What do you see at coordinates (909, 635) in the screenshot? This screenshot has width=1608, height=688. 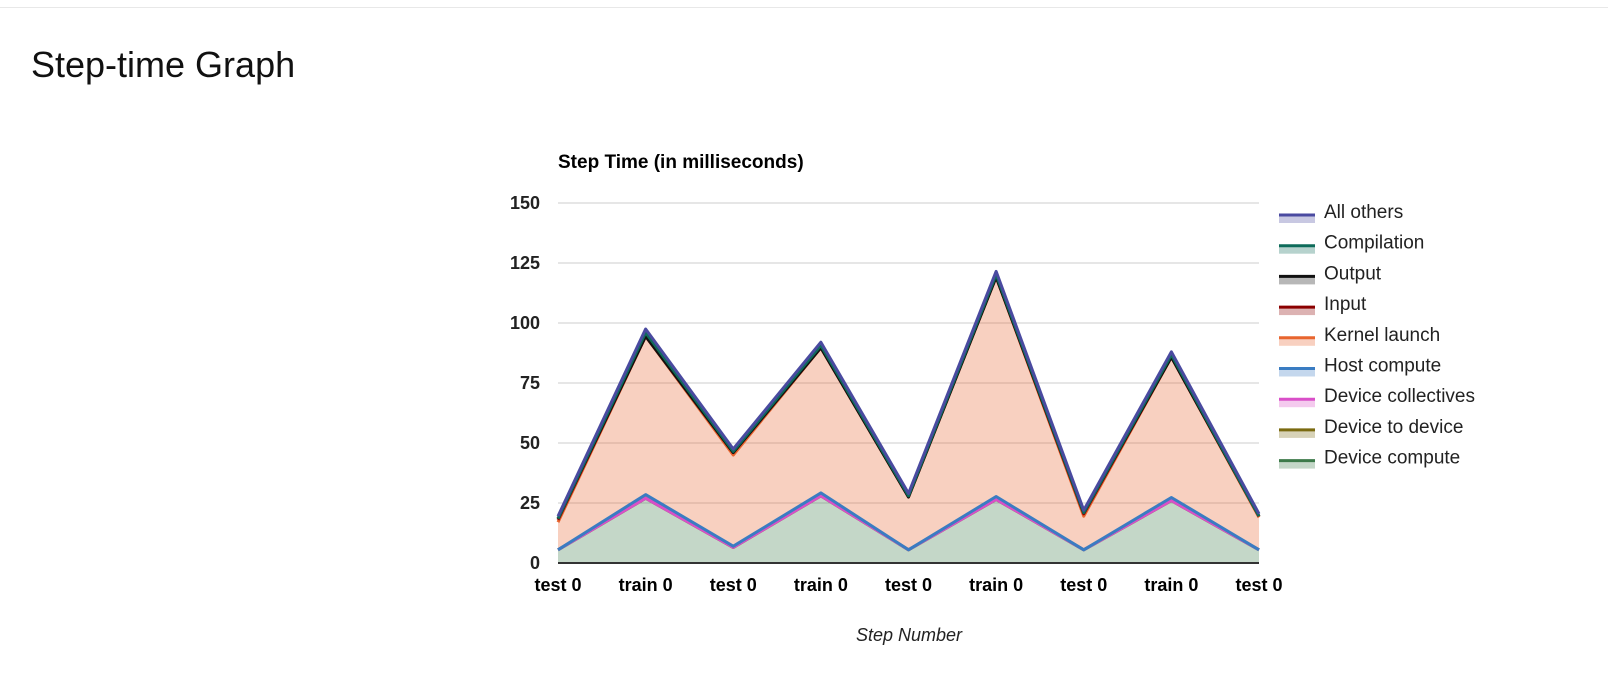 I see `x-axis-title: Step Number` at bounding box center [909, 635].